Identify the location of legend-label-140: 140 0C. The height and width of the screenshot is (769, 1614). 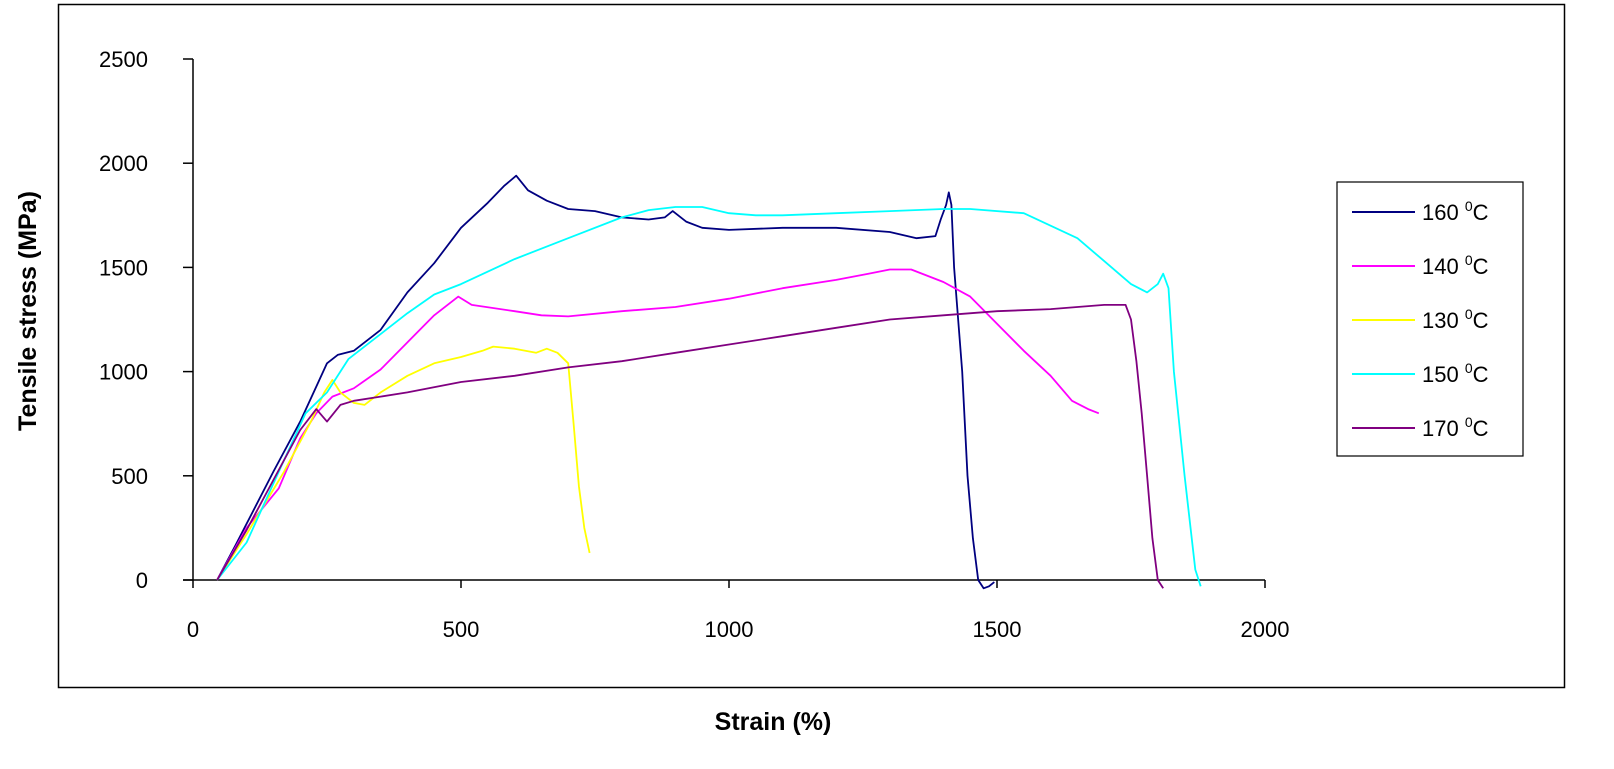
(1455, 265).